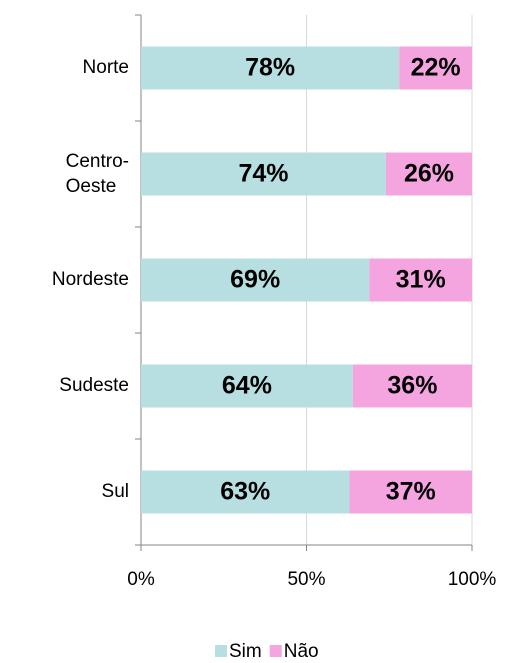 The image size is (508, 663). I want to click on category-label: Nordeste, so click(90, 279).